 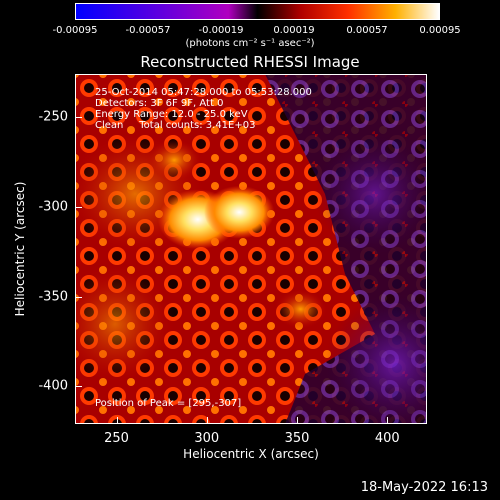 What do you see at coordinates (250, 43) in the screenshot?
I see `colorbar-unit-label: (photons cm⁻² s⁻¹ asec⁻²)` at bounding box center [250, 43].